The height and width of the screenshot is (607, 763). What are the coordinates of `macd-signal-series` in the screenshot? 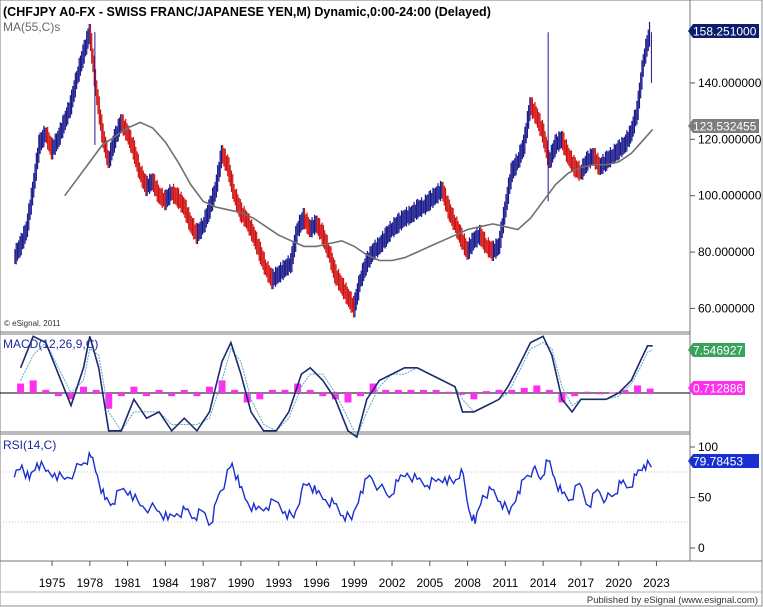 It's located at (336, 390).